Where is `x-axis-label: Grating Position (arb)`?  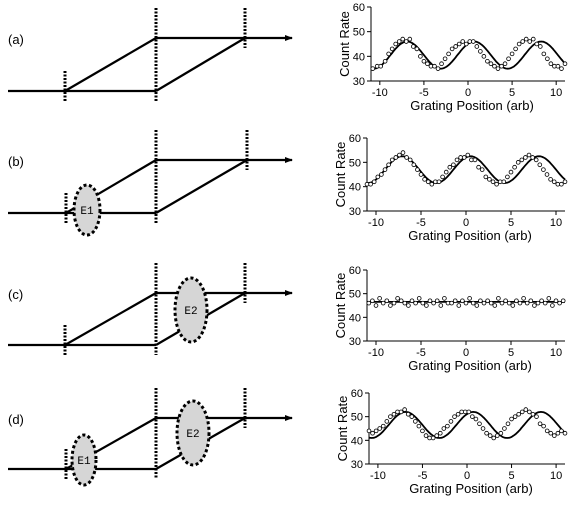
x-axis-label: Grating Position (arb) is located at coordinates (470, 365).